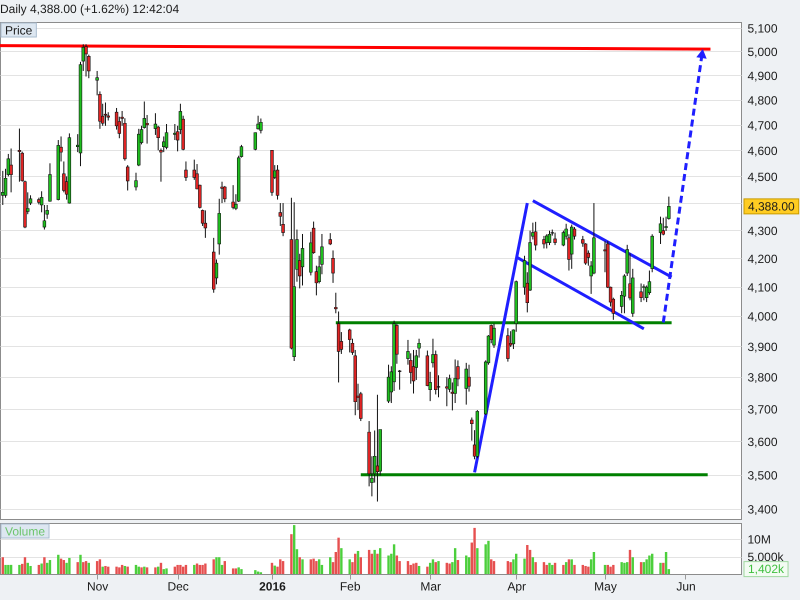 Image resolution: width=800 pixels, height=600 pixels. I want to click on y-axis-title: Price, so click(19, 31).